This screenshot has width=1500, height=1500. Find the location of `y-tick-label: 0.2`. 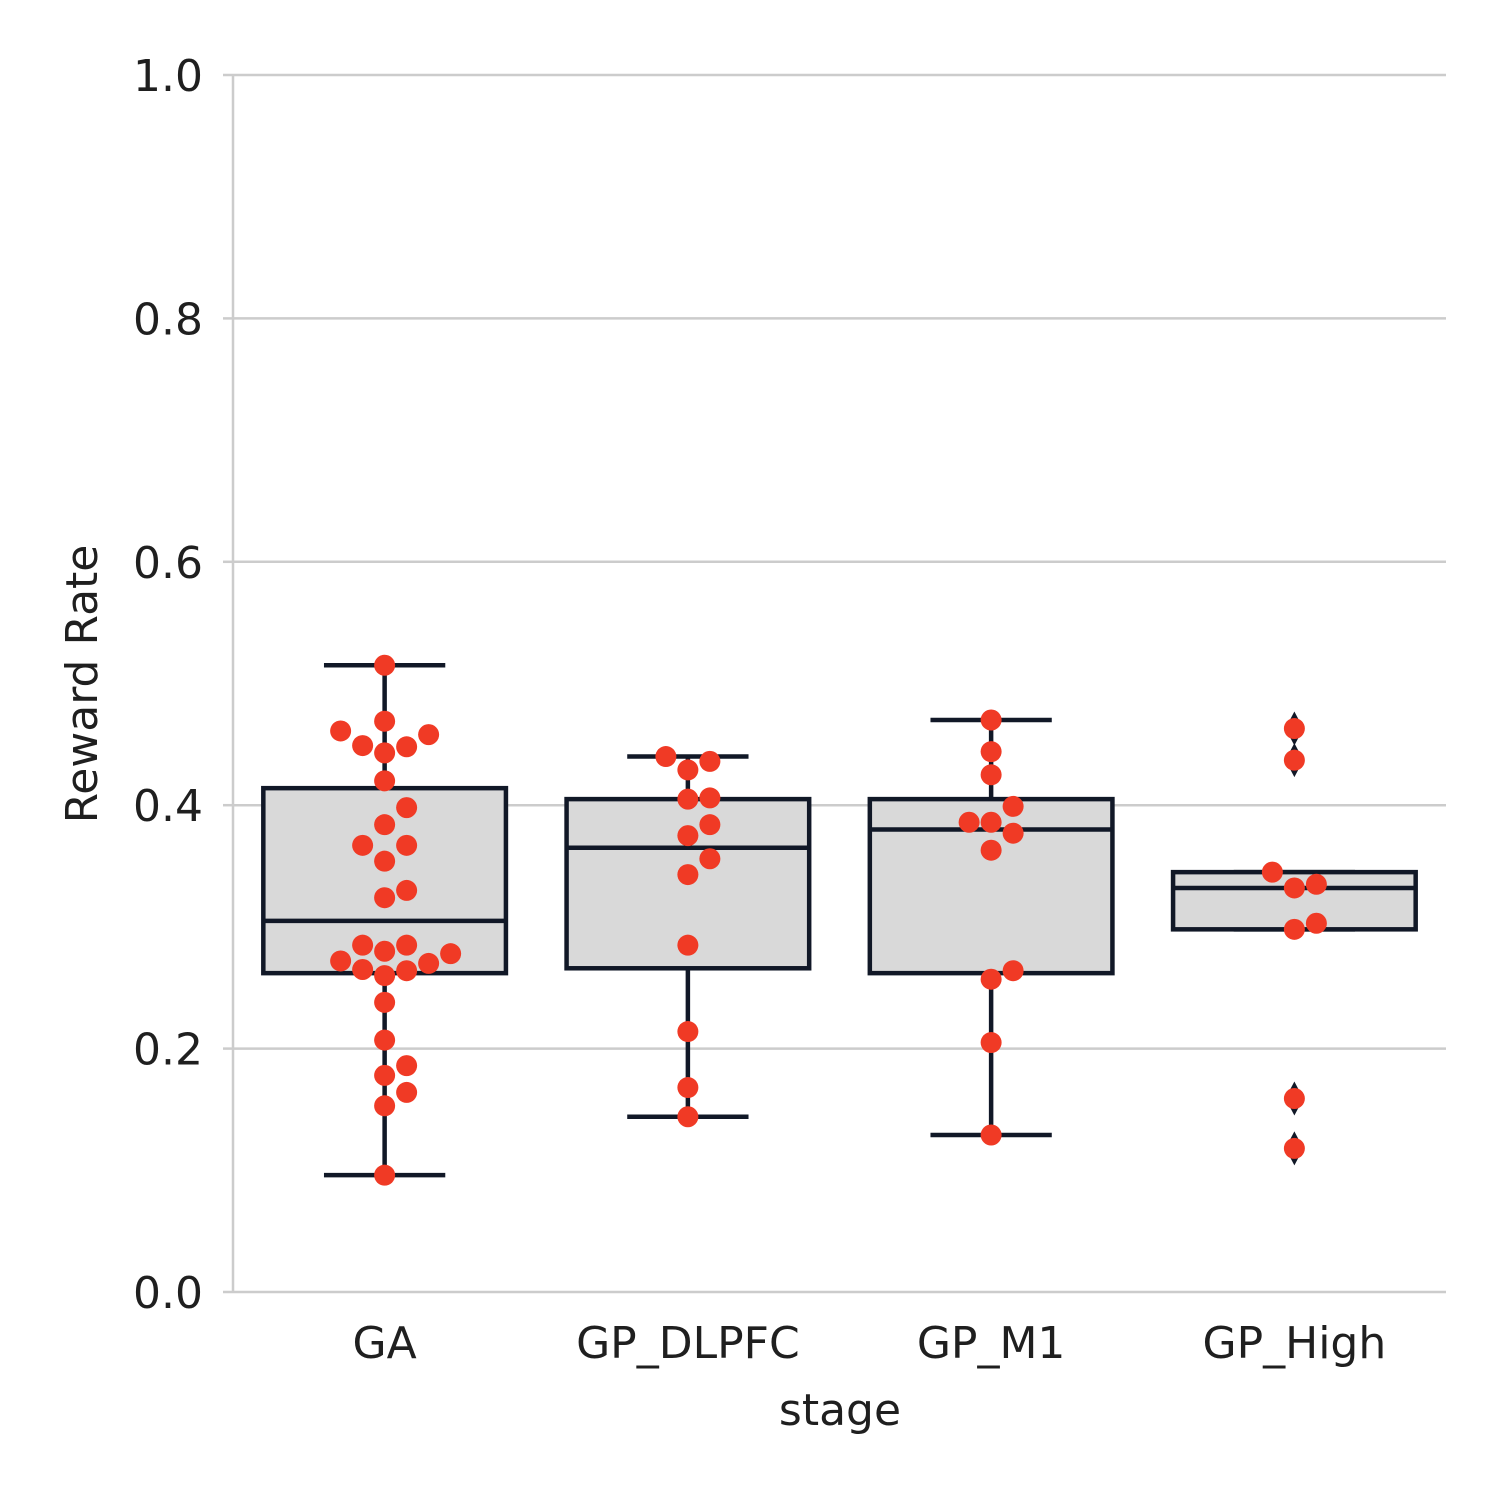

y-tick-label: 0.2 is located at coordinates (168, 1050).